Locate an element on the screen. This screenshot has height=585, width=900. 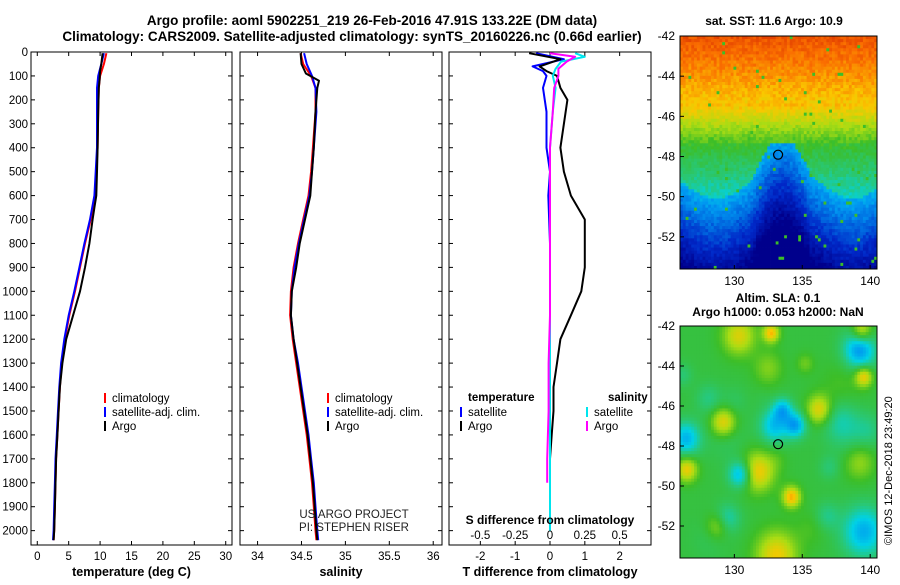
depth-tick-label: 1000 is located at coordinates (15, 292).